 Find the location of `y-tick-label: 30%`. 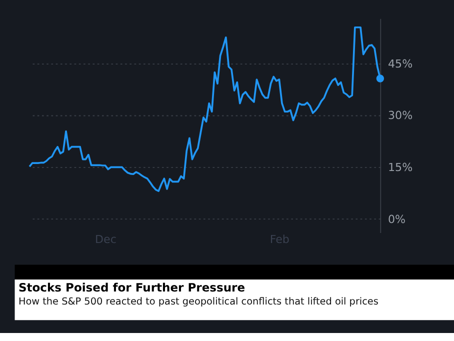

y-tick-label: 30% is located at coordinates (400, 115).